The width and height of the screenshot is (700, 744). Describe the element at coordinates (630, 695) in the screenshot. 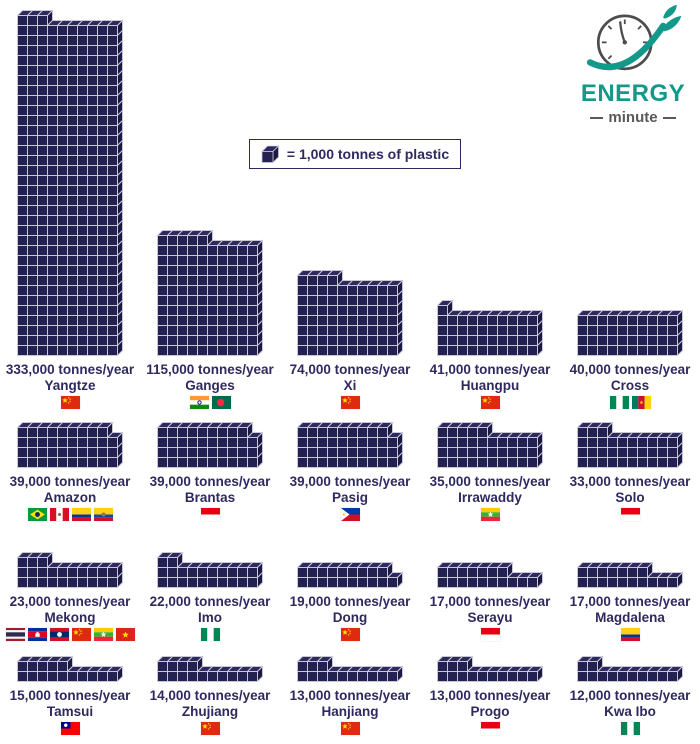

I see `river-value: 12,000 tonnes/year` at that location.